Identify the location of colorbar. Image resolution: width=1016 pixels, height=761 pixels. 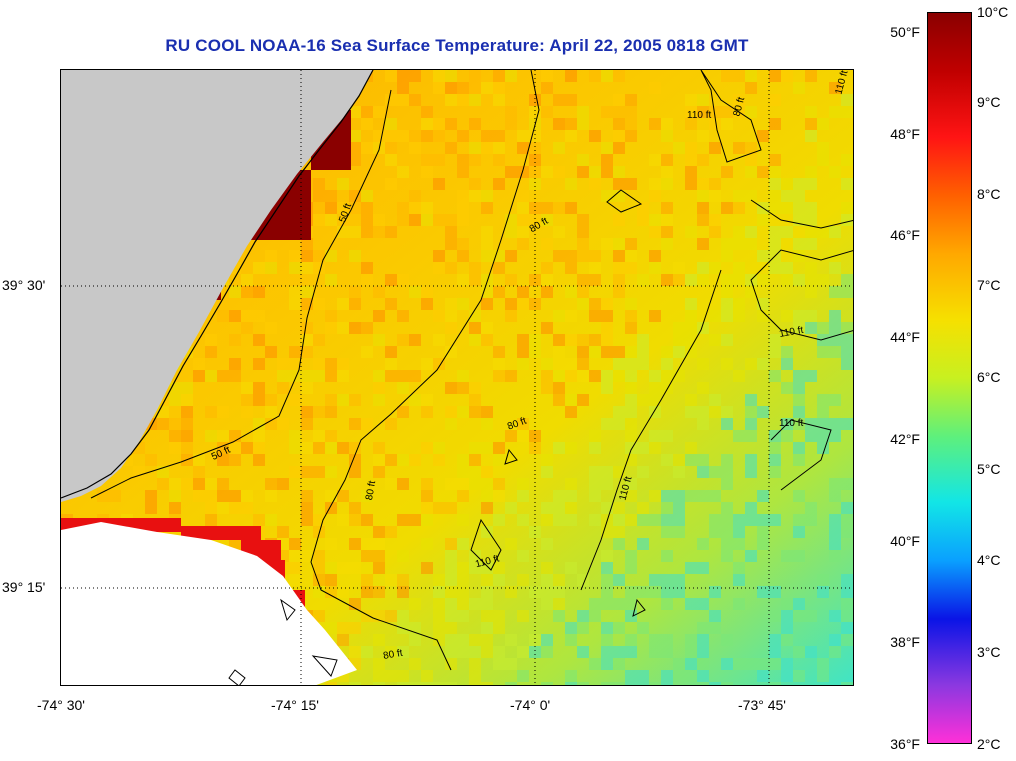
(949, 378).